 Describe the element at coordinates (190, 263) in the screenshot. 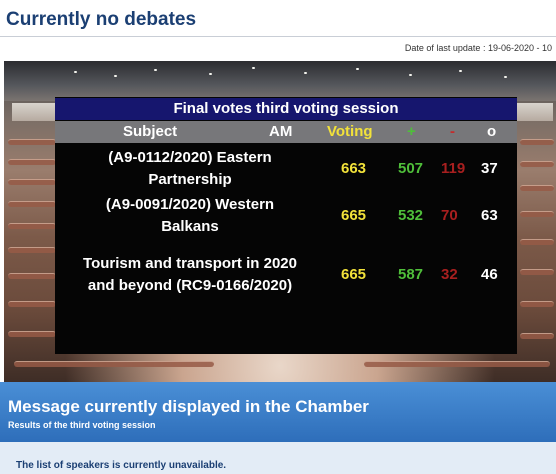

I see `vote-subject-line: Tourism and transport in 2020` at that location.